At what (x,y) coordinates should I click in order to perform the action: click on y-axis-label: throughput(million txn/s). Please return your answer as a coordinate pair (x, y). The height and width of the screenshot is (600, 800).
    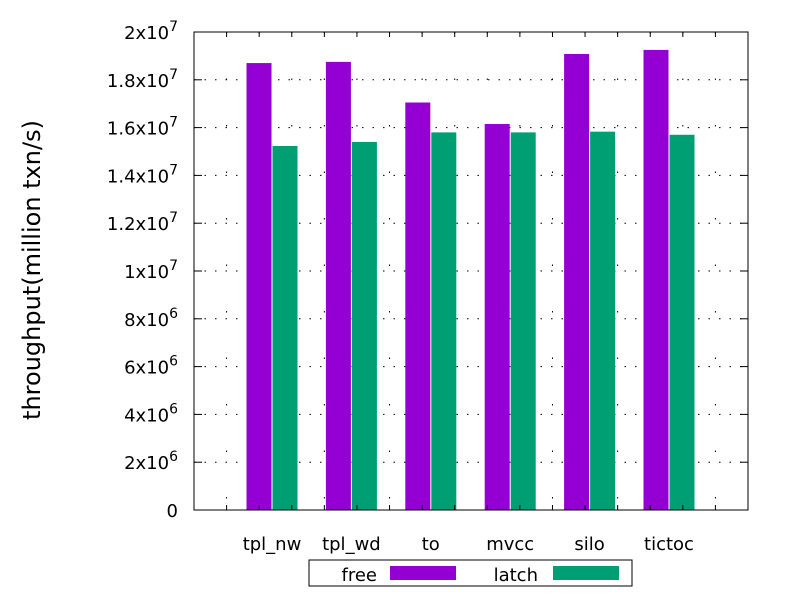
    Looking at the image, I should click on (32, 270).